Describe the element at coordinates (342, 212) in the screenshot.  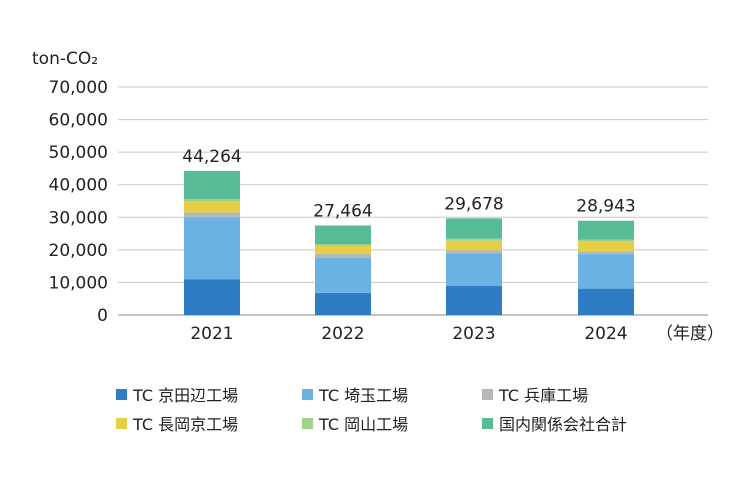
I see `total-label: 27,464` at that location.